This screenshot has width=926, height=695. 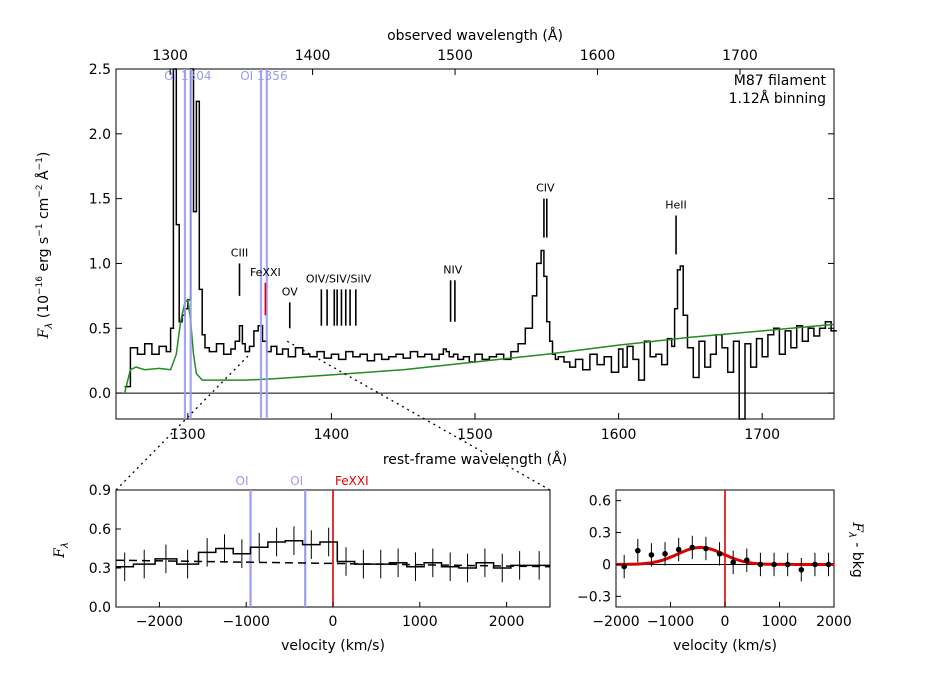 What do you see at coordinates (265, 272) in the screenshot?
I see `line-label: FeXXI` at bounding box center [265, 272].